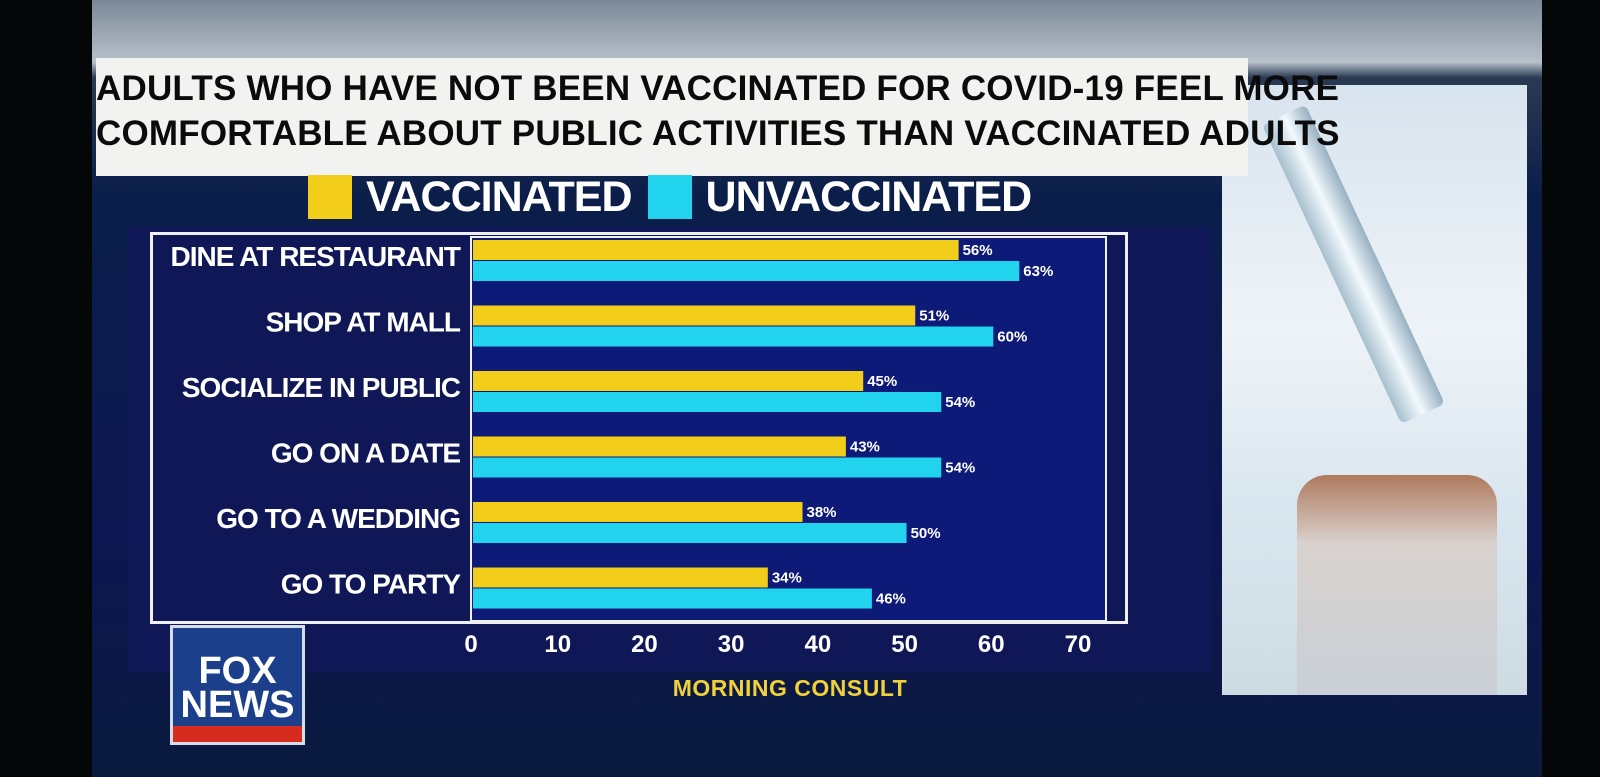  Describe the element at coordinates (991, 644) in the screenshot. I see `x-tick-label: 60` at that location.